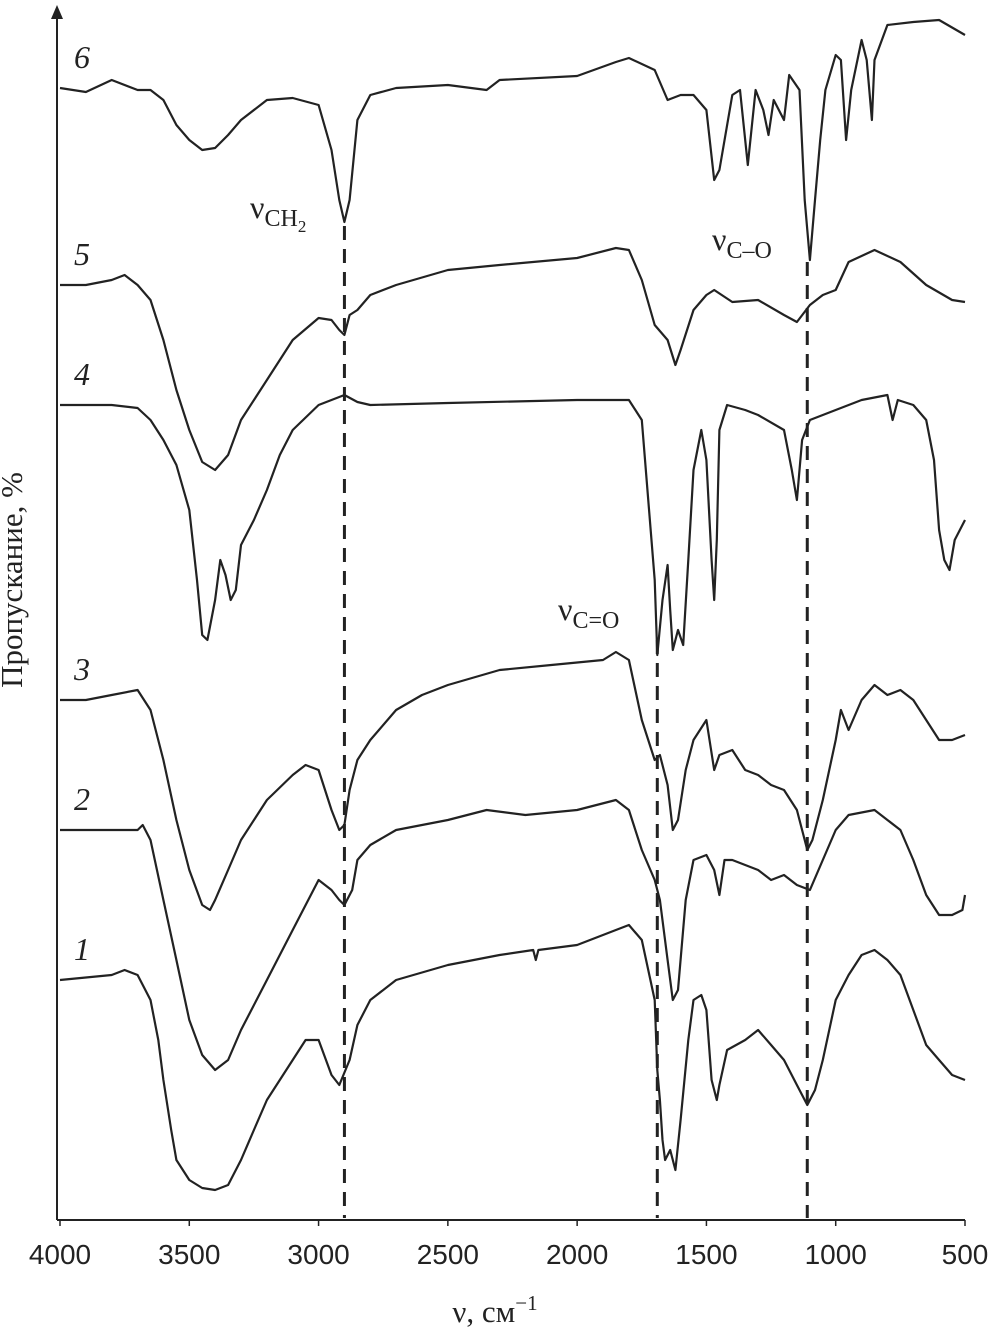 The width and height of the screenshot is (990, 1335). Describe the element at coordinates (82, 799) in the screenshot. I see `series-label: 2` at that location.